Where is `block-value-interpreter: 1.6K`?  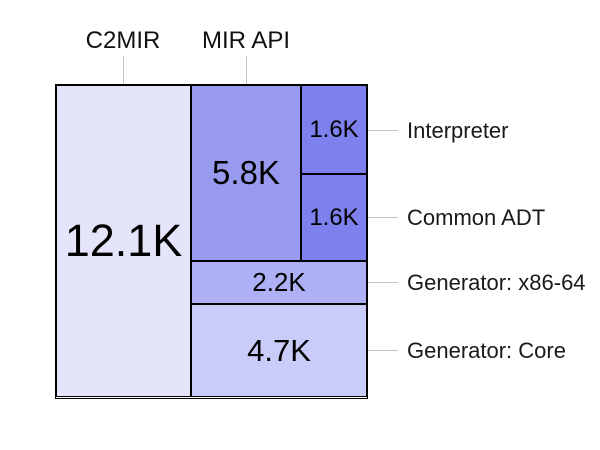 block-value-interpreter: 1.6K is located at coordinates (334, 129).